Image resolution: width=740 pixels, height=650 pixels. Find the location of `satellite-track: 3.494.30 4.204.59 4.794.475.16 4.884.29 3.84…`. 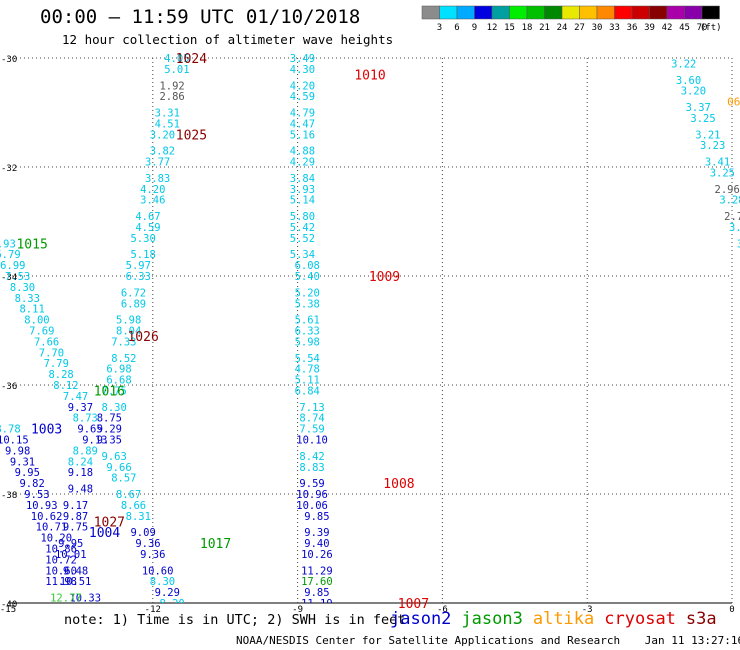

satellite-track: 3.494.30 4.204.59 4.794.475.16 4.884.29 3.84… is located at coordinates (311, 328).